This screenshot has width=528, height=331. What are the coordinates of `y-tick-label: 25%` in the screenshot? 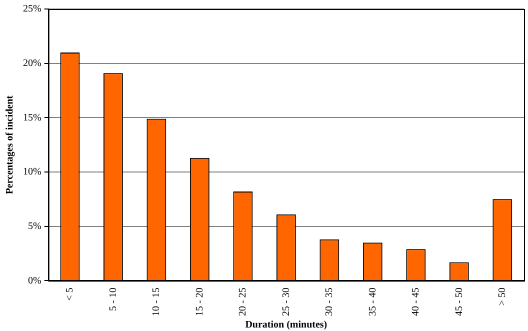 It's located at (32, 9).